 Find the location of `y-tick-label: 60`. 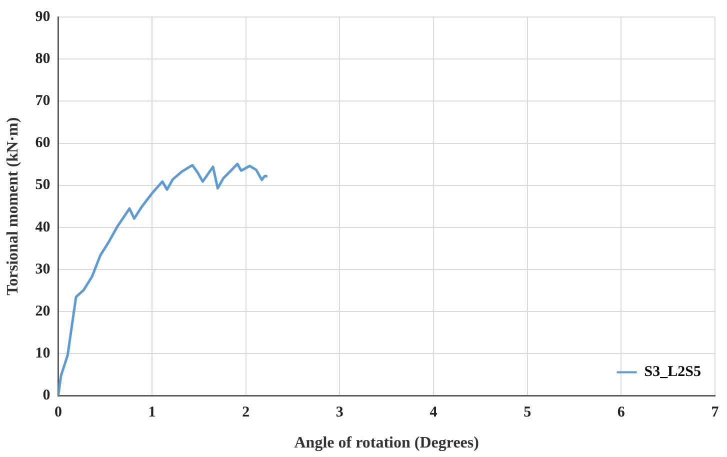

y-tick-label: 60 is located at coordinates (42, 143).